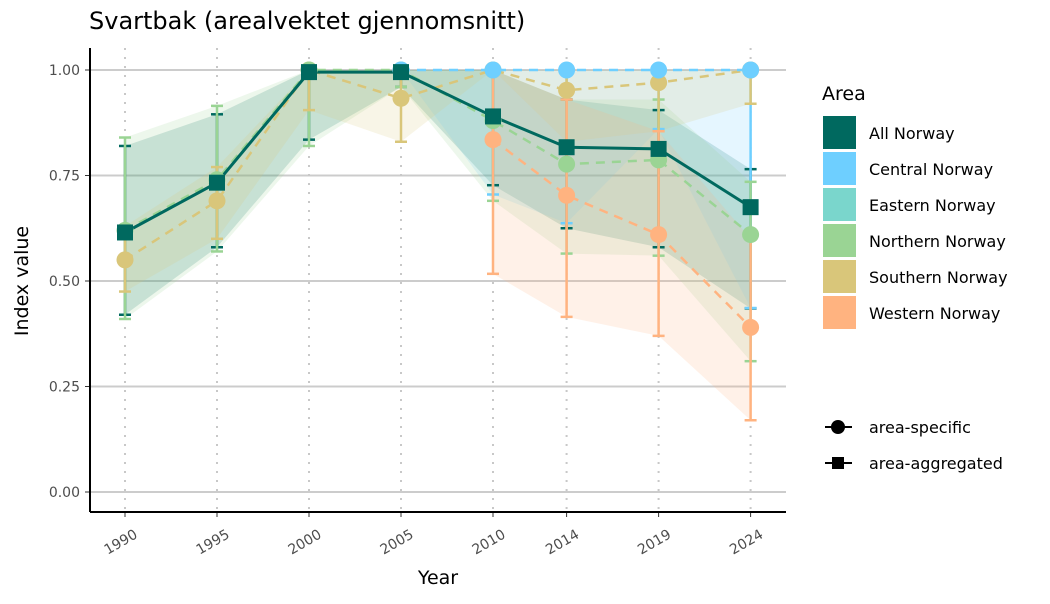 This screenshot has height=604, width=1050. I want to click on x-tick-label: 2014, so click(562, 543).